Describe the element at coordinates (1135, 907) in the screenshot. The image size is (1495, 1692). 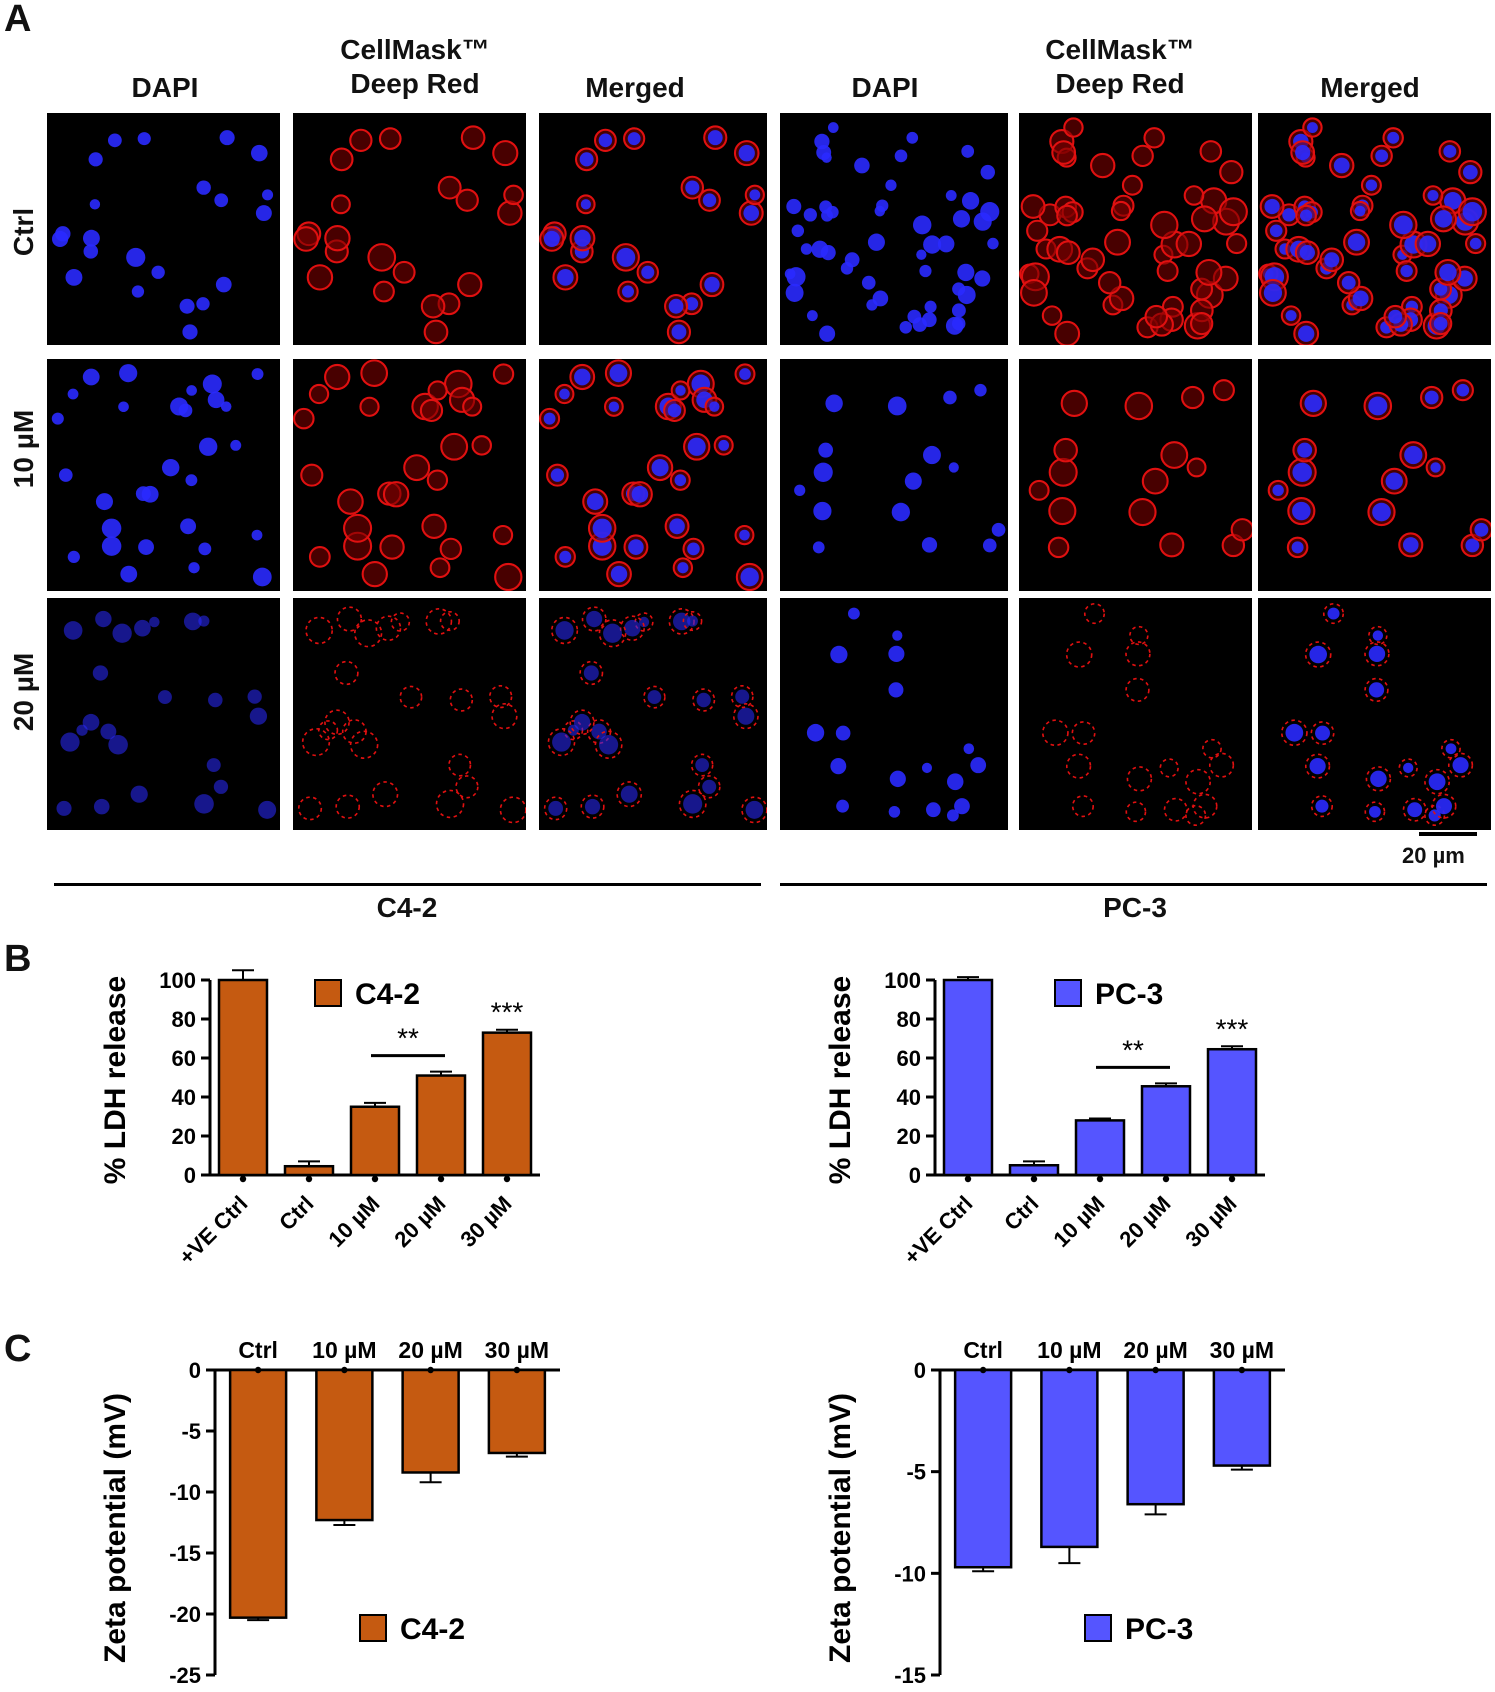
I see `group-label-pc3: PC-3` at that location.